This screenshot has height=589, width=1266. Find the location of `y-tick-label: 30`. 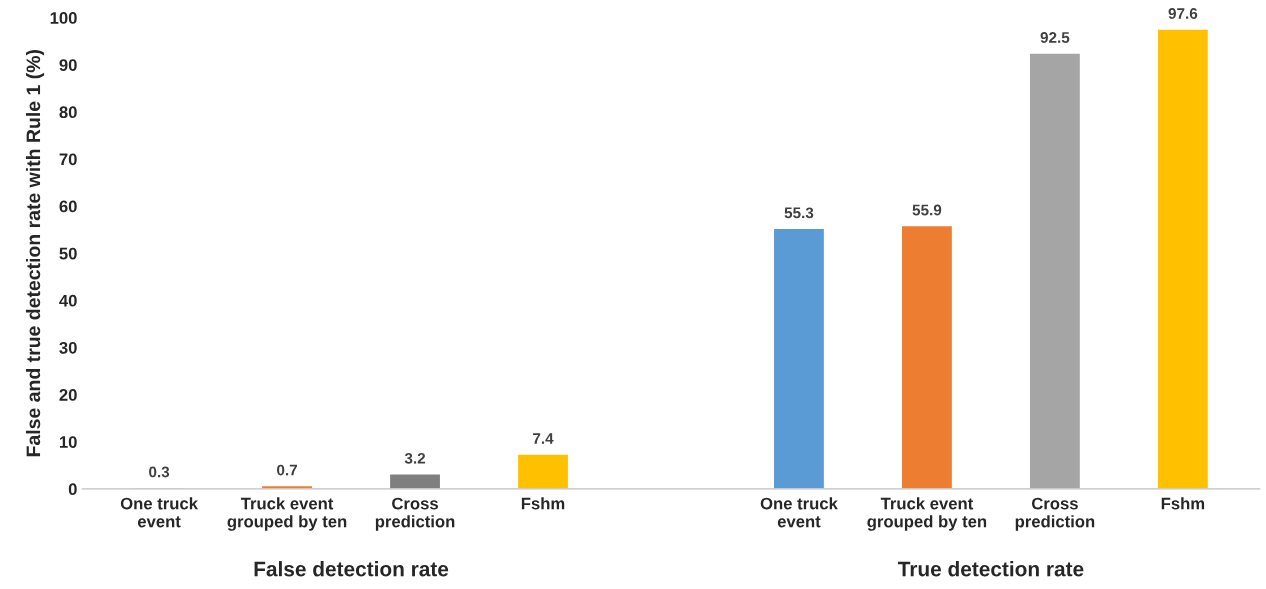

y-tick-label: 30 is located at coordinates (68, 347).